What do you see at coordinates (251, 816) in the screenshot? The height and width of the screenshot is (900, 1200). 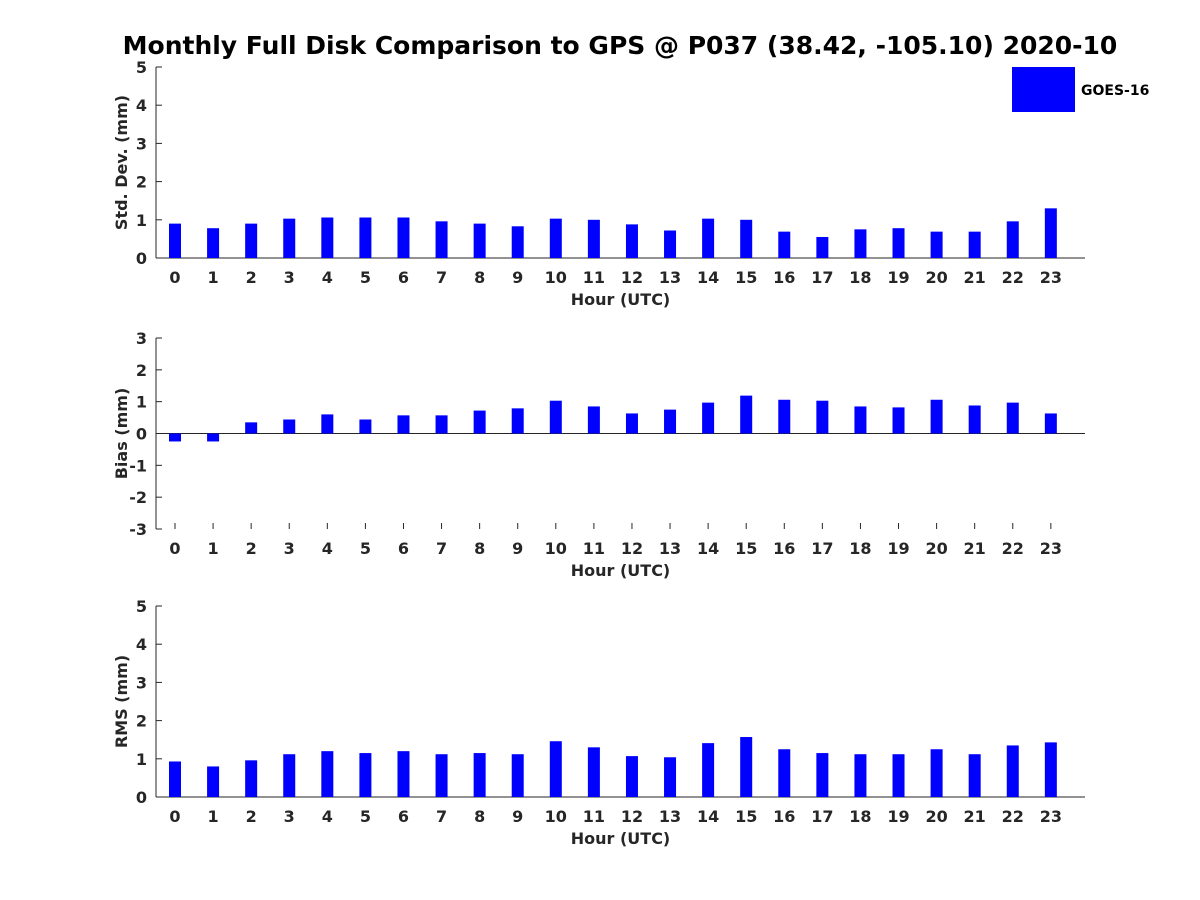 I see `rms-x-tick-label: 2` at bounding box center [251, 816].